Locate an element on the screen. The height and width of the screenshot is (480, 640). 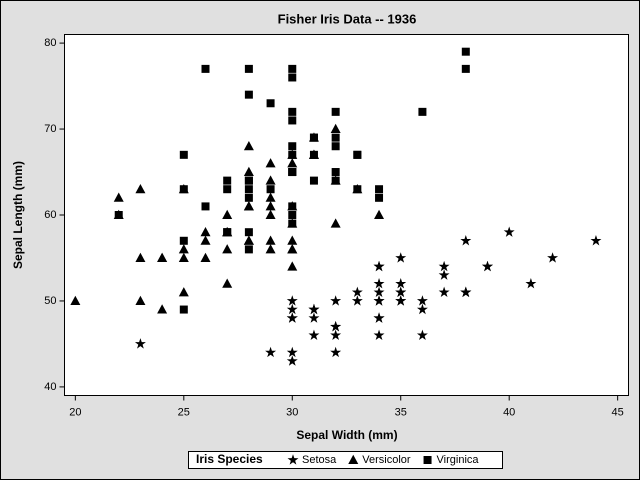
y-tick-label: 80 is located at coordinates (50, 43).